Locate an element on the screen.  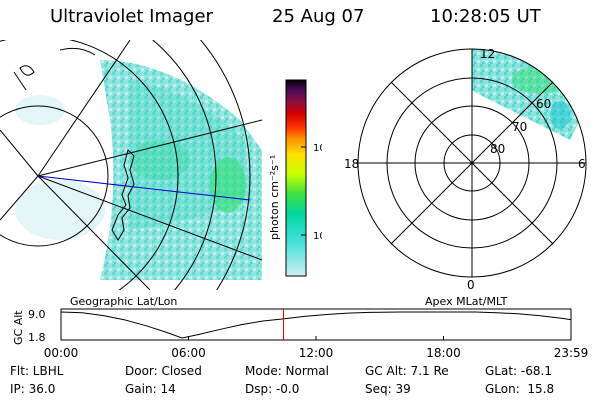
xtick-label: 18:00 is located at coordinates (443, 353).